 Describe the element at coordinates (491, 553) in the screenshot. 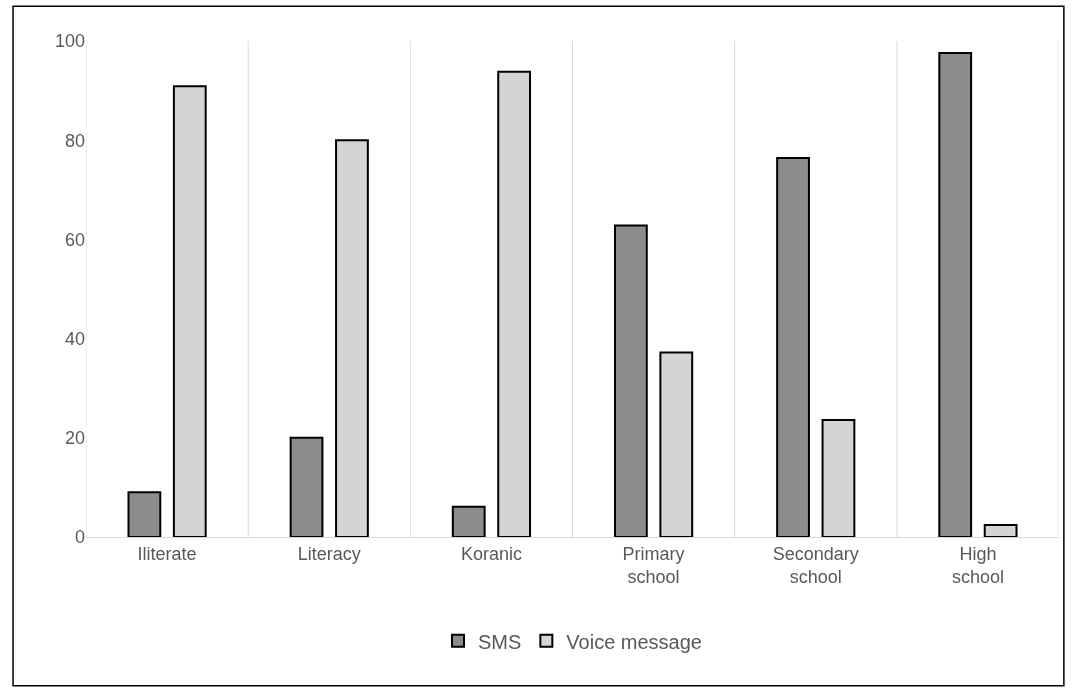

I see `x-tick-label: Koranic` at that location.